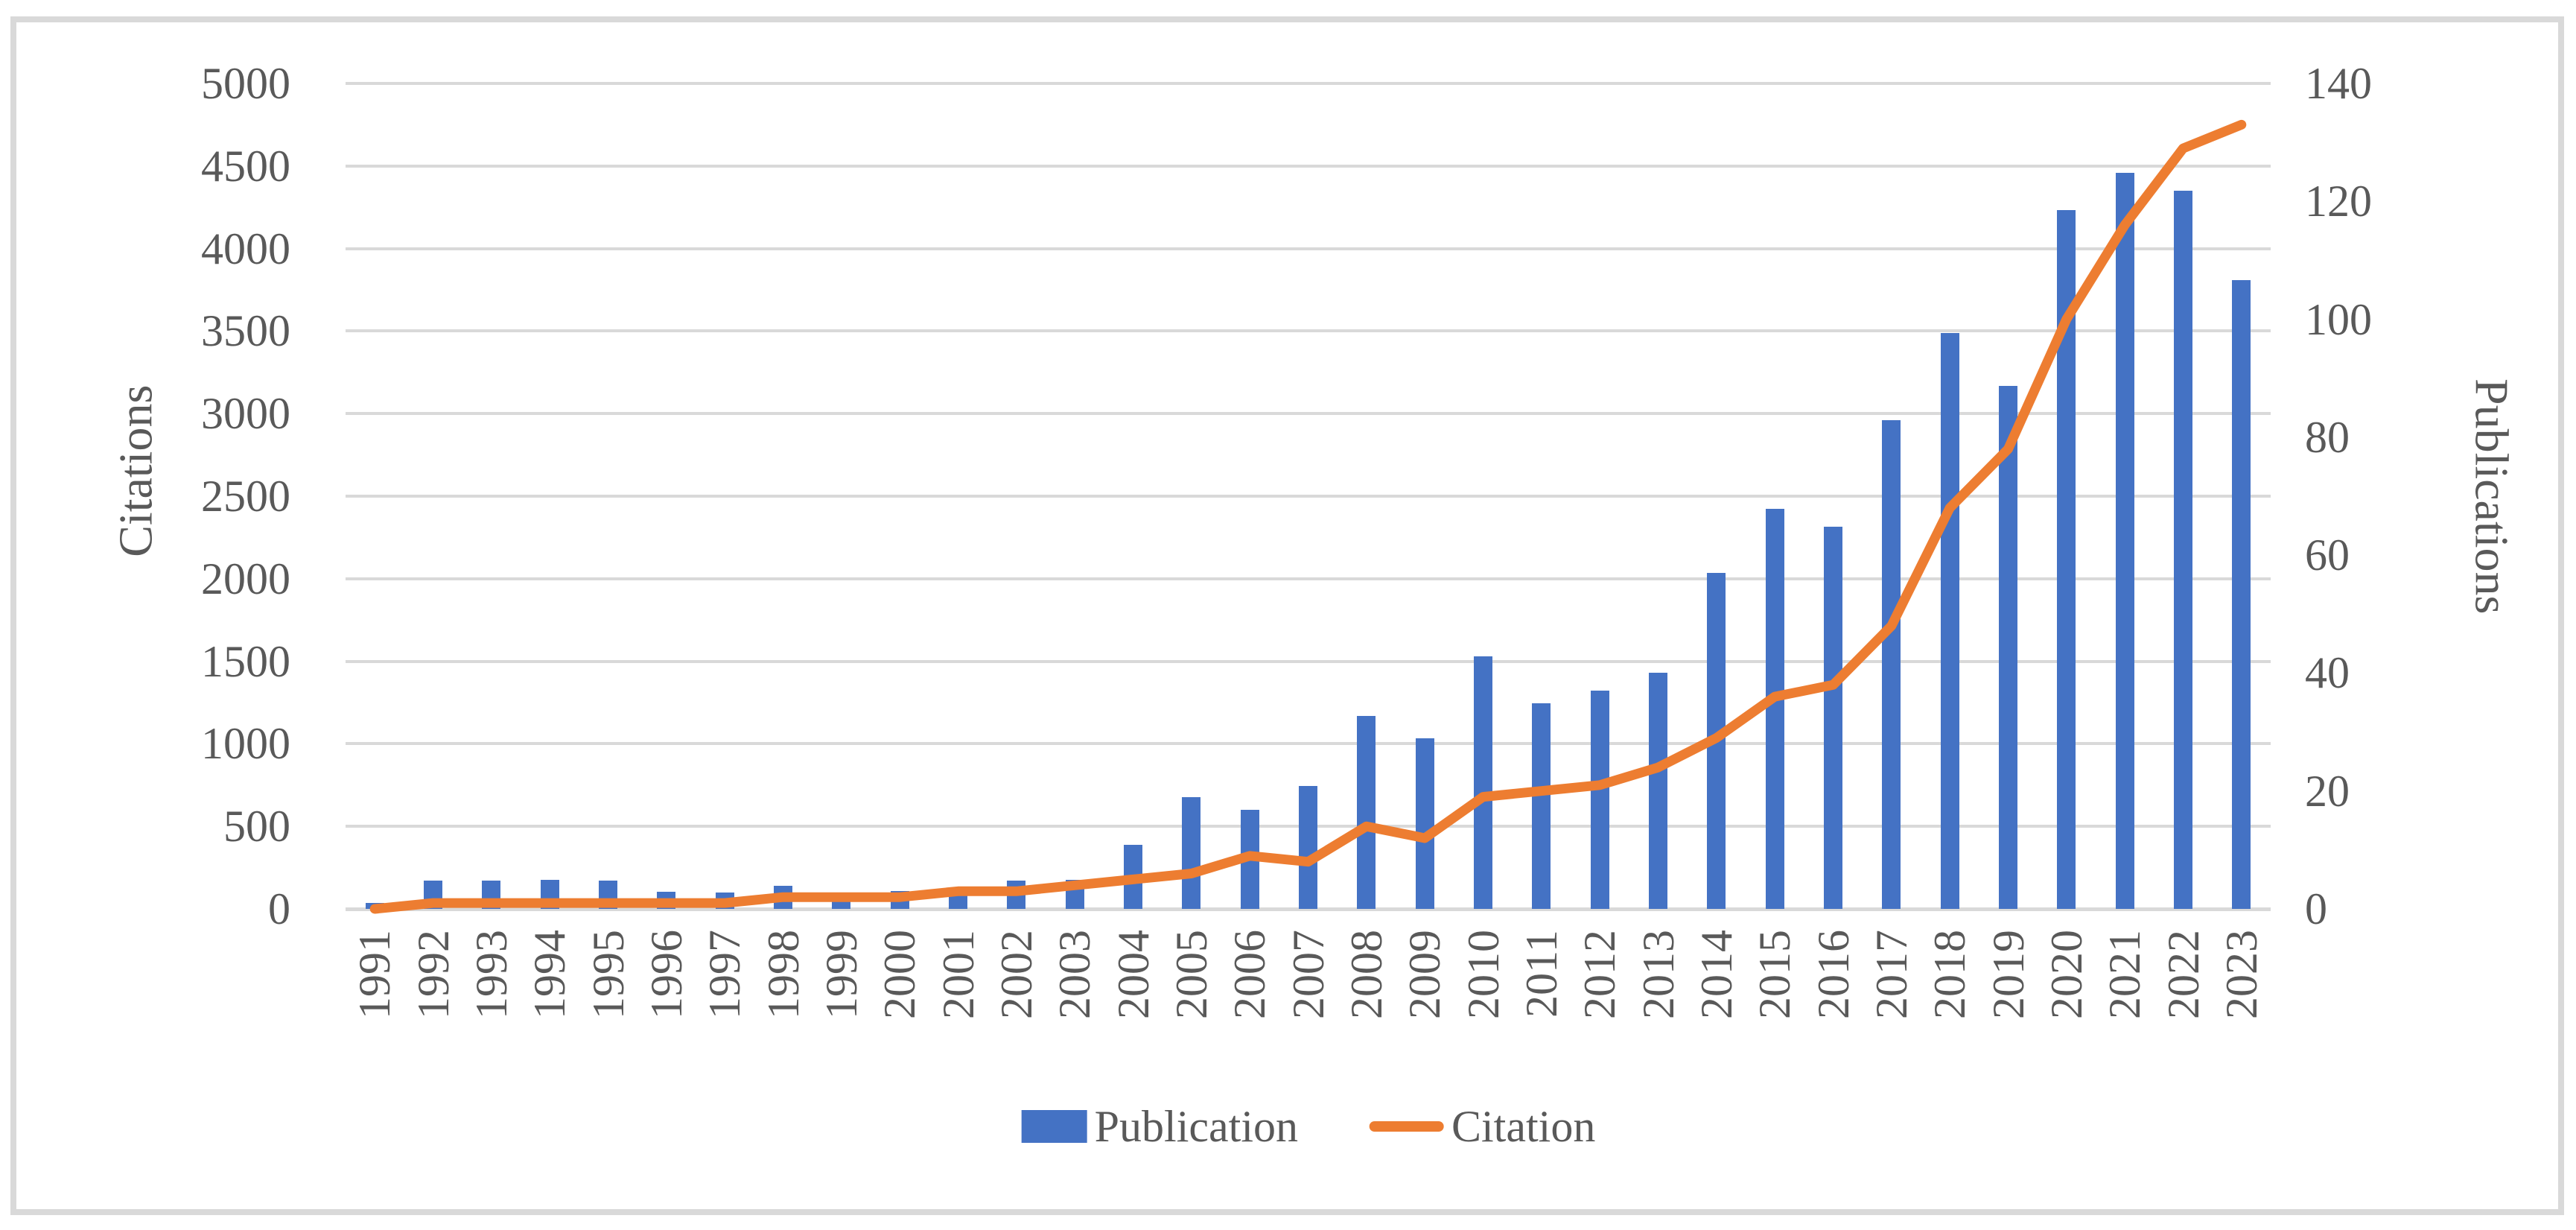 The width and height of the screenshot is (2576, 1230). What do you see at coordinates (2008, 647) in the screenshot?
I see `bar-2019` at bounding box center [2008, 647].